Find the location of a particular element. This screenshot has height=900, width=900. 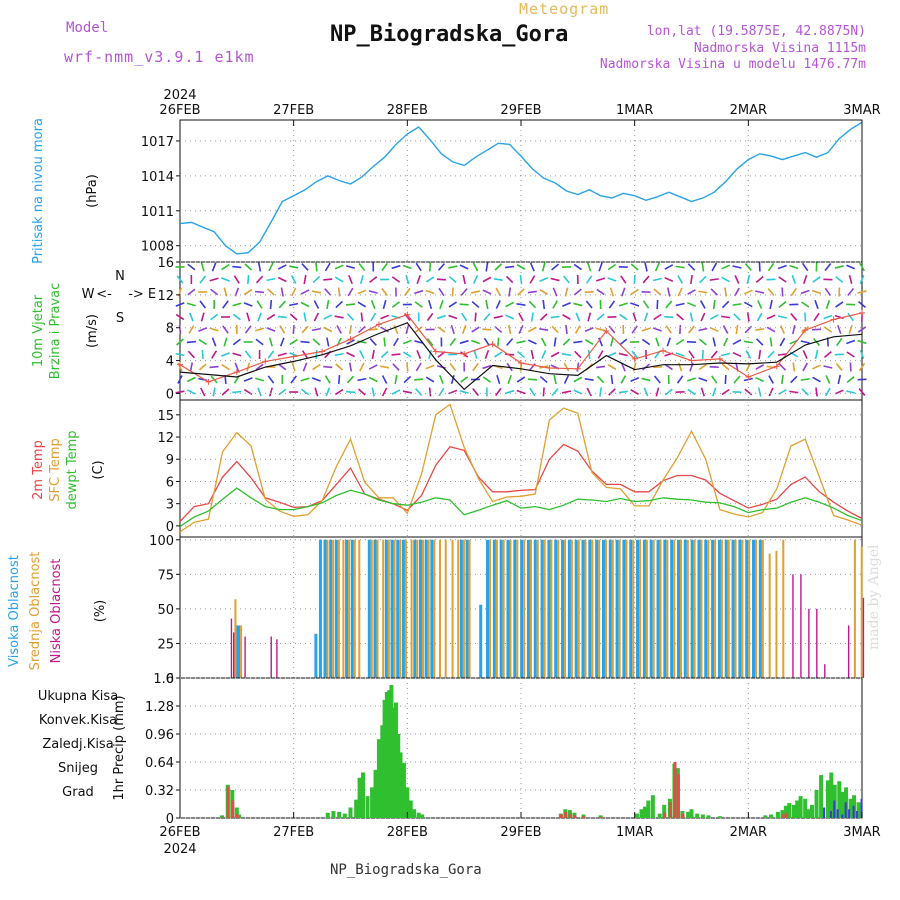

y-tick-label-temperature: 9 is located at coordinates (170, 460).